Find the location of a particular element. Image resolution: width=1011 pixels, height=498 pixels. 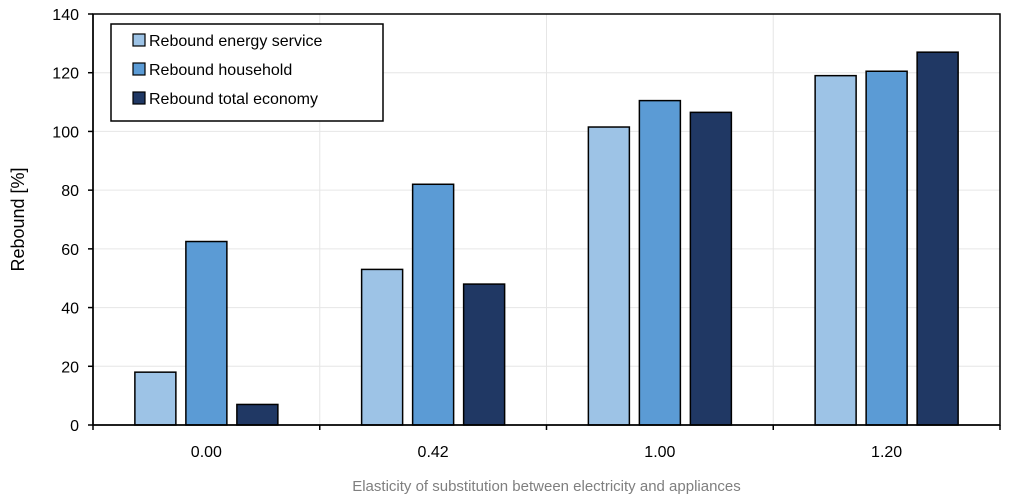

bar-rebound-household-0.42 is located at coordinates (433, 304).